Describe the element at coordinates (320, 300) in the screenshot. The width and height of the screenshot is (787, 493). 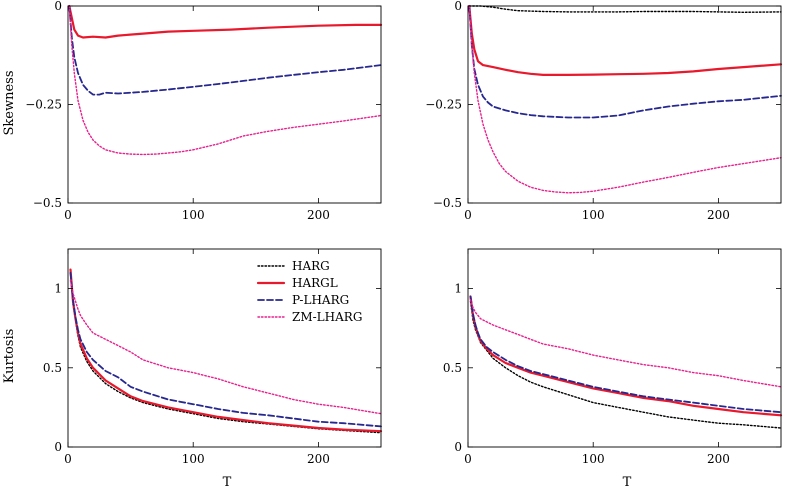
I see `legend-label-p-lharg: P-LHARG` at that location.